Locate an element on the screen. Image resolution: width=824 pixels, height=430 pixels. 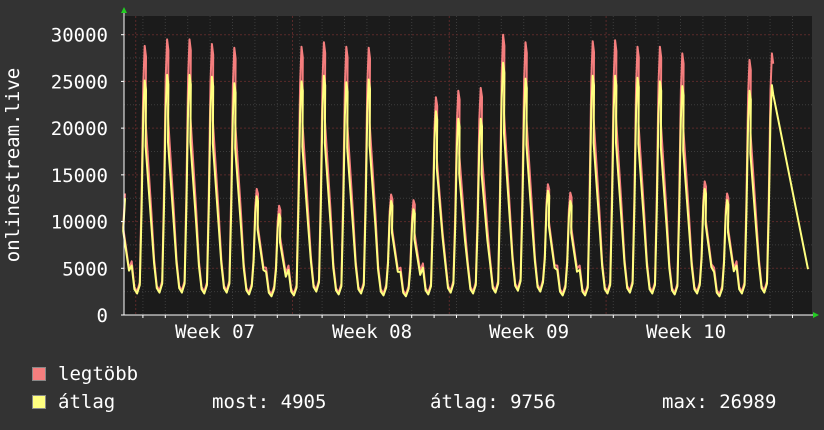
y-tick-label: 20000 is located at coordinates (79, 129).